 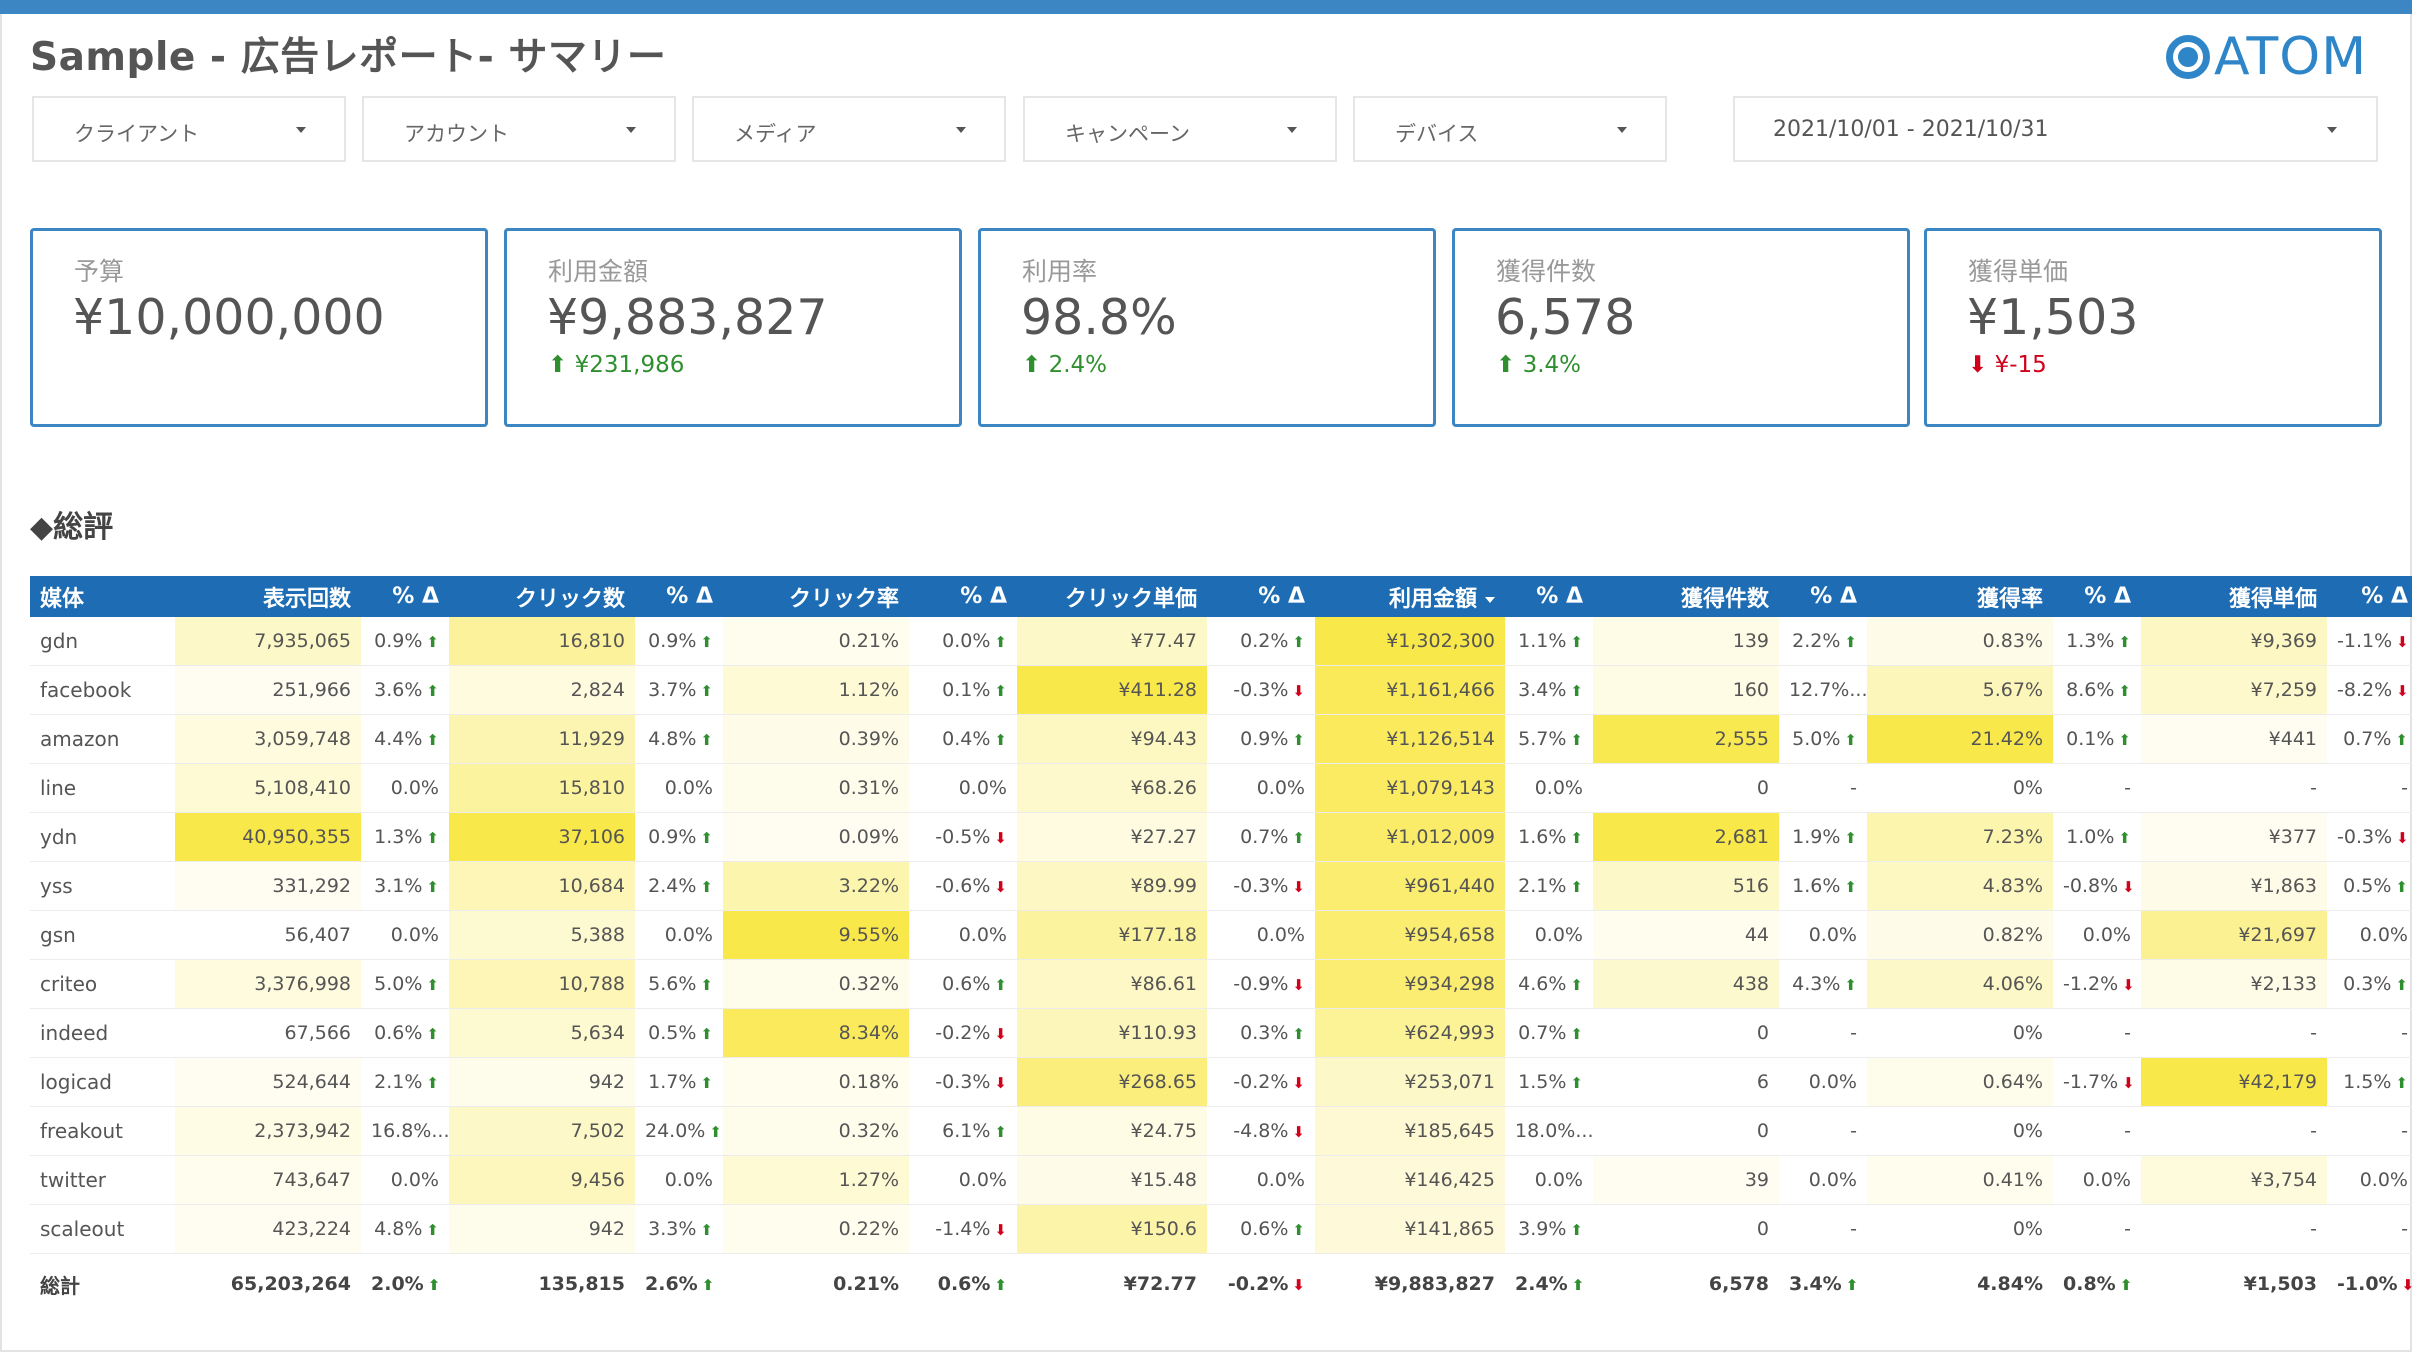 What do you see at coordinates (1762, 1131) in the screenshot?
I see `cell-value: 0` at bounding box center [1762, 1131].